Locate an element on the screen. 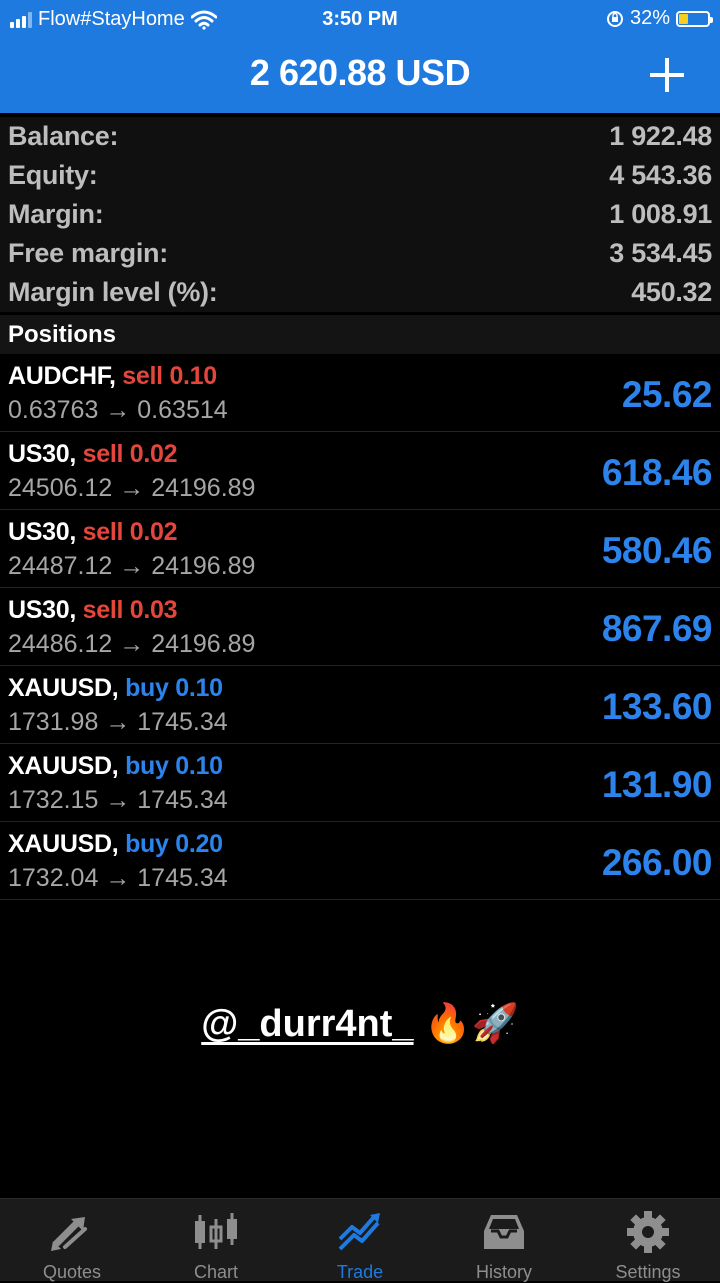 The image size is (720, 1283). watermark-emoji: 🔥🚀 is located at coordinates (471, 1024).